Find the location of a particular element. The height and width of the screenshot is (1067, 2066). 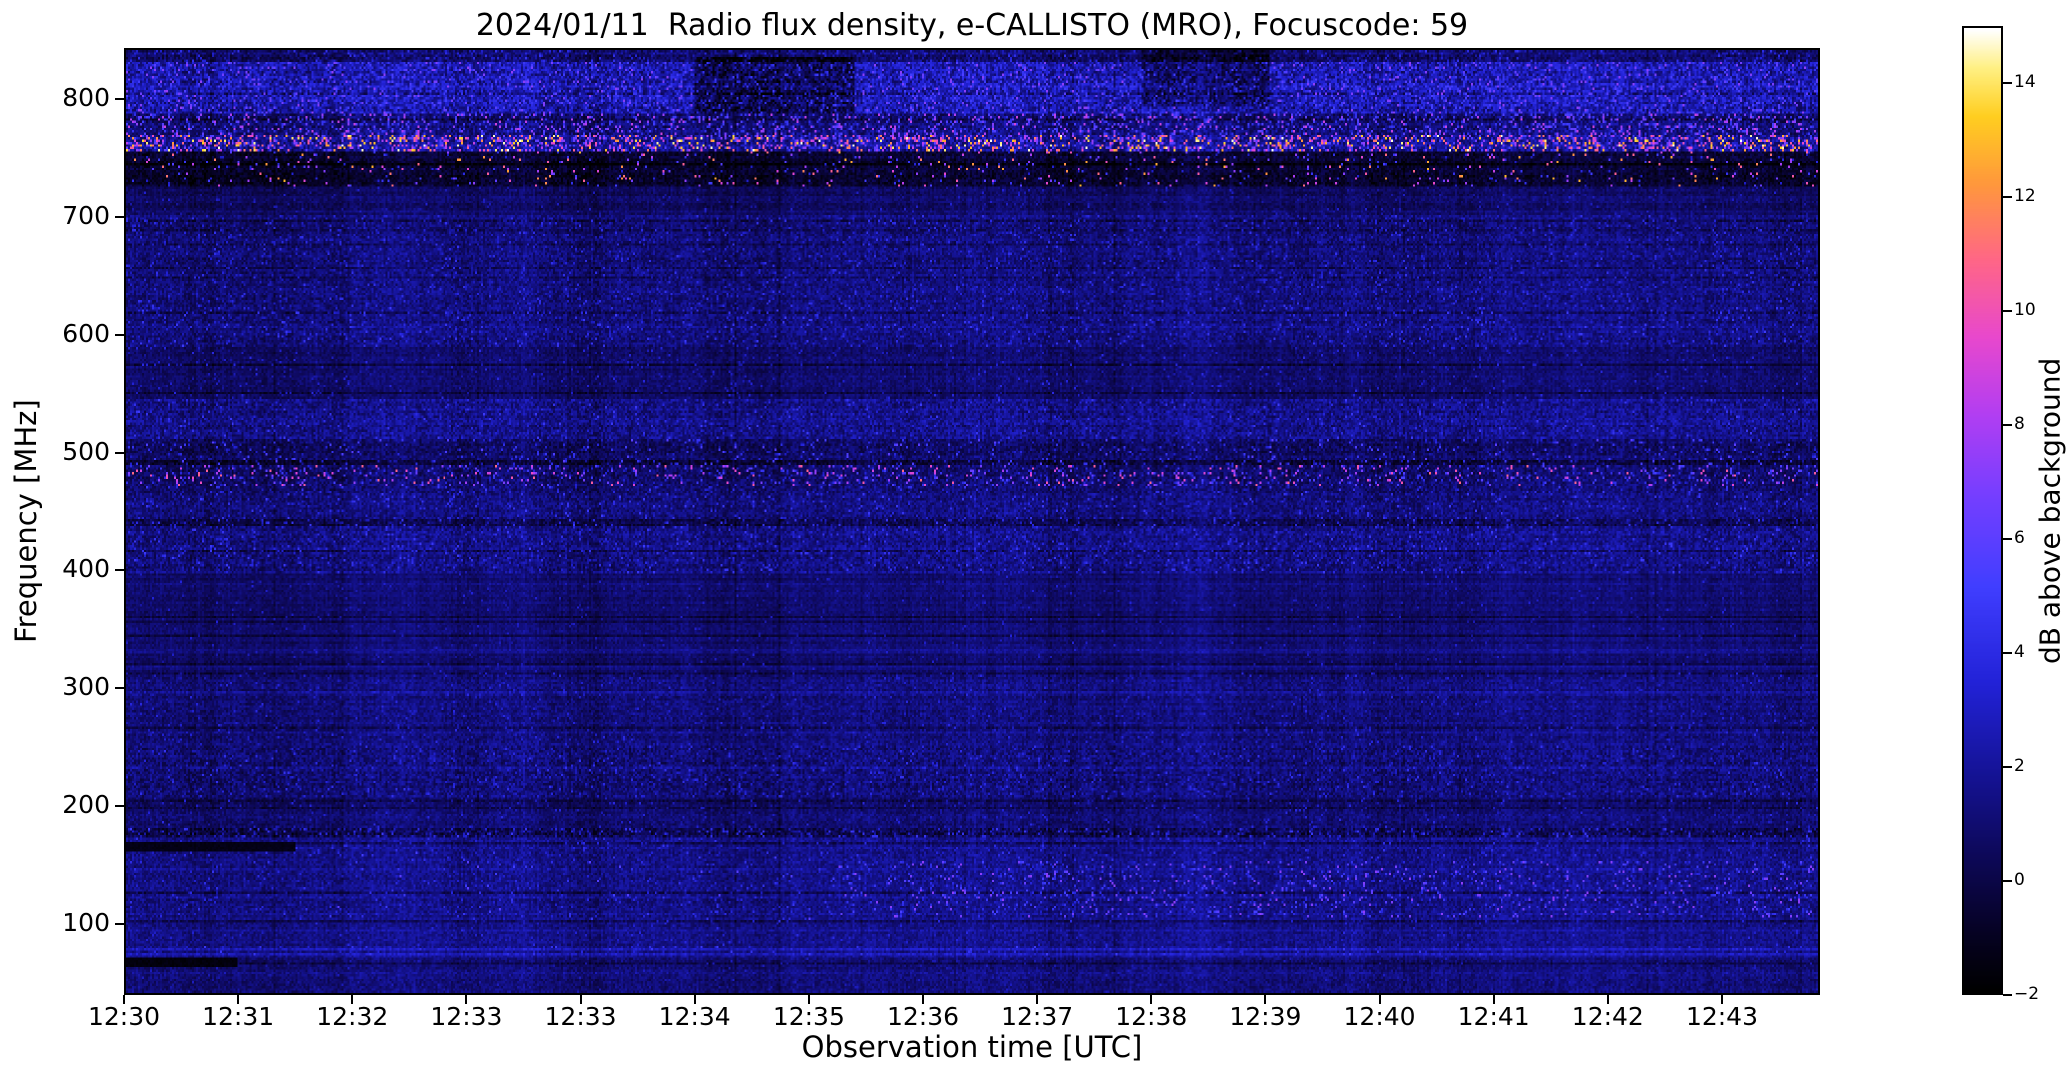

colorbar is located at coordinates (1982, 510).